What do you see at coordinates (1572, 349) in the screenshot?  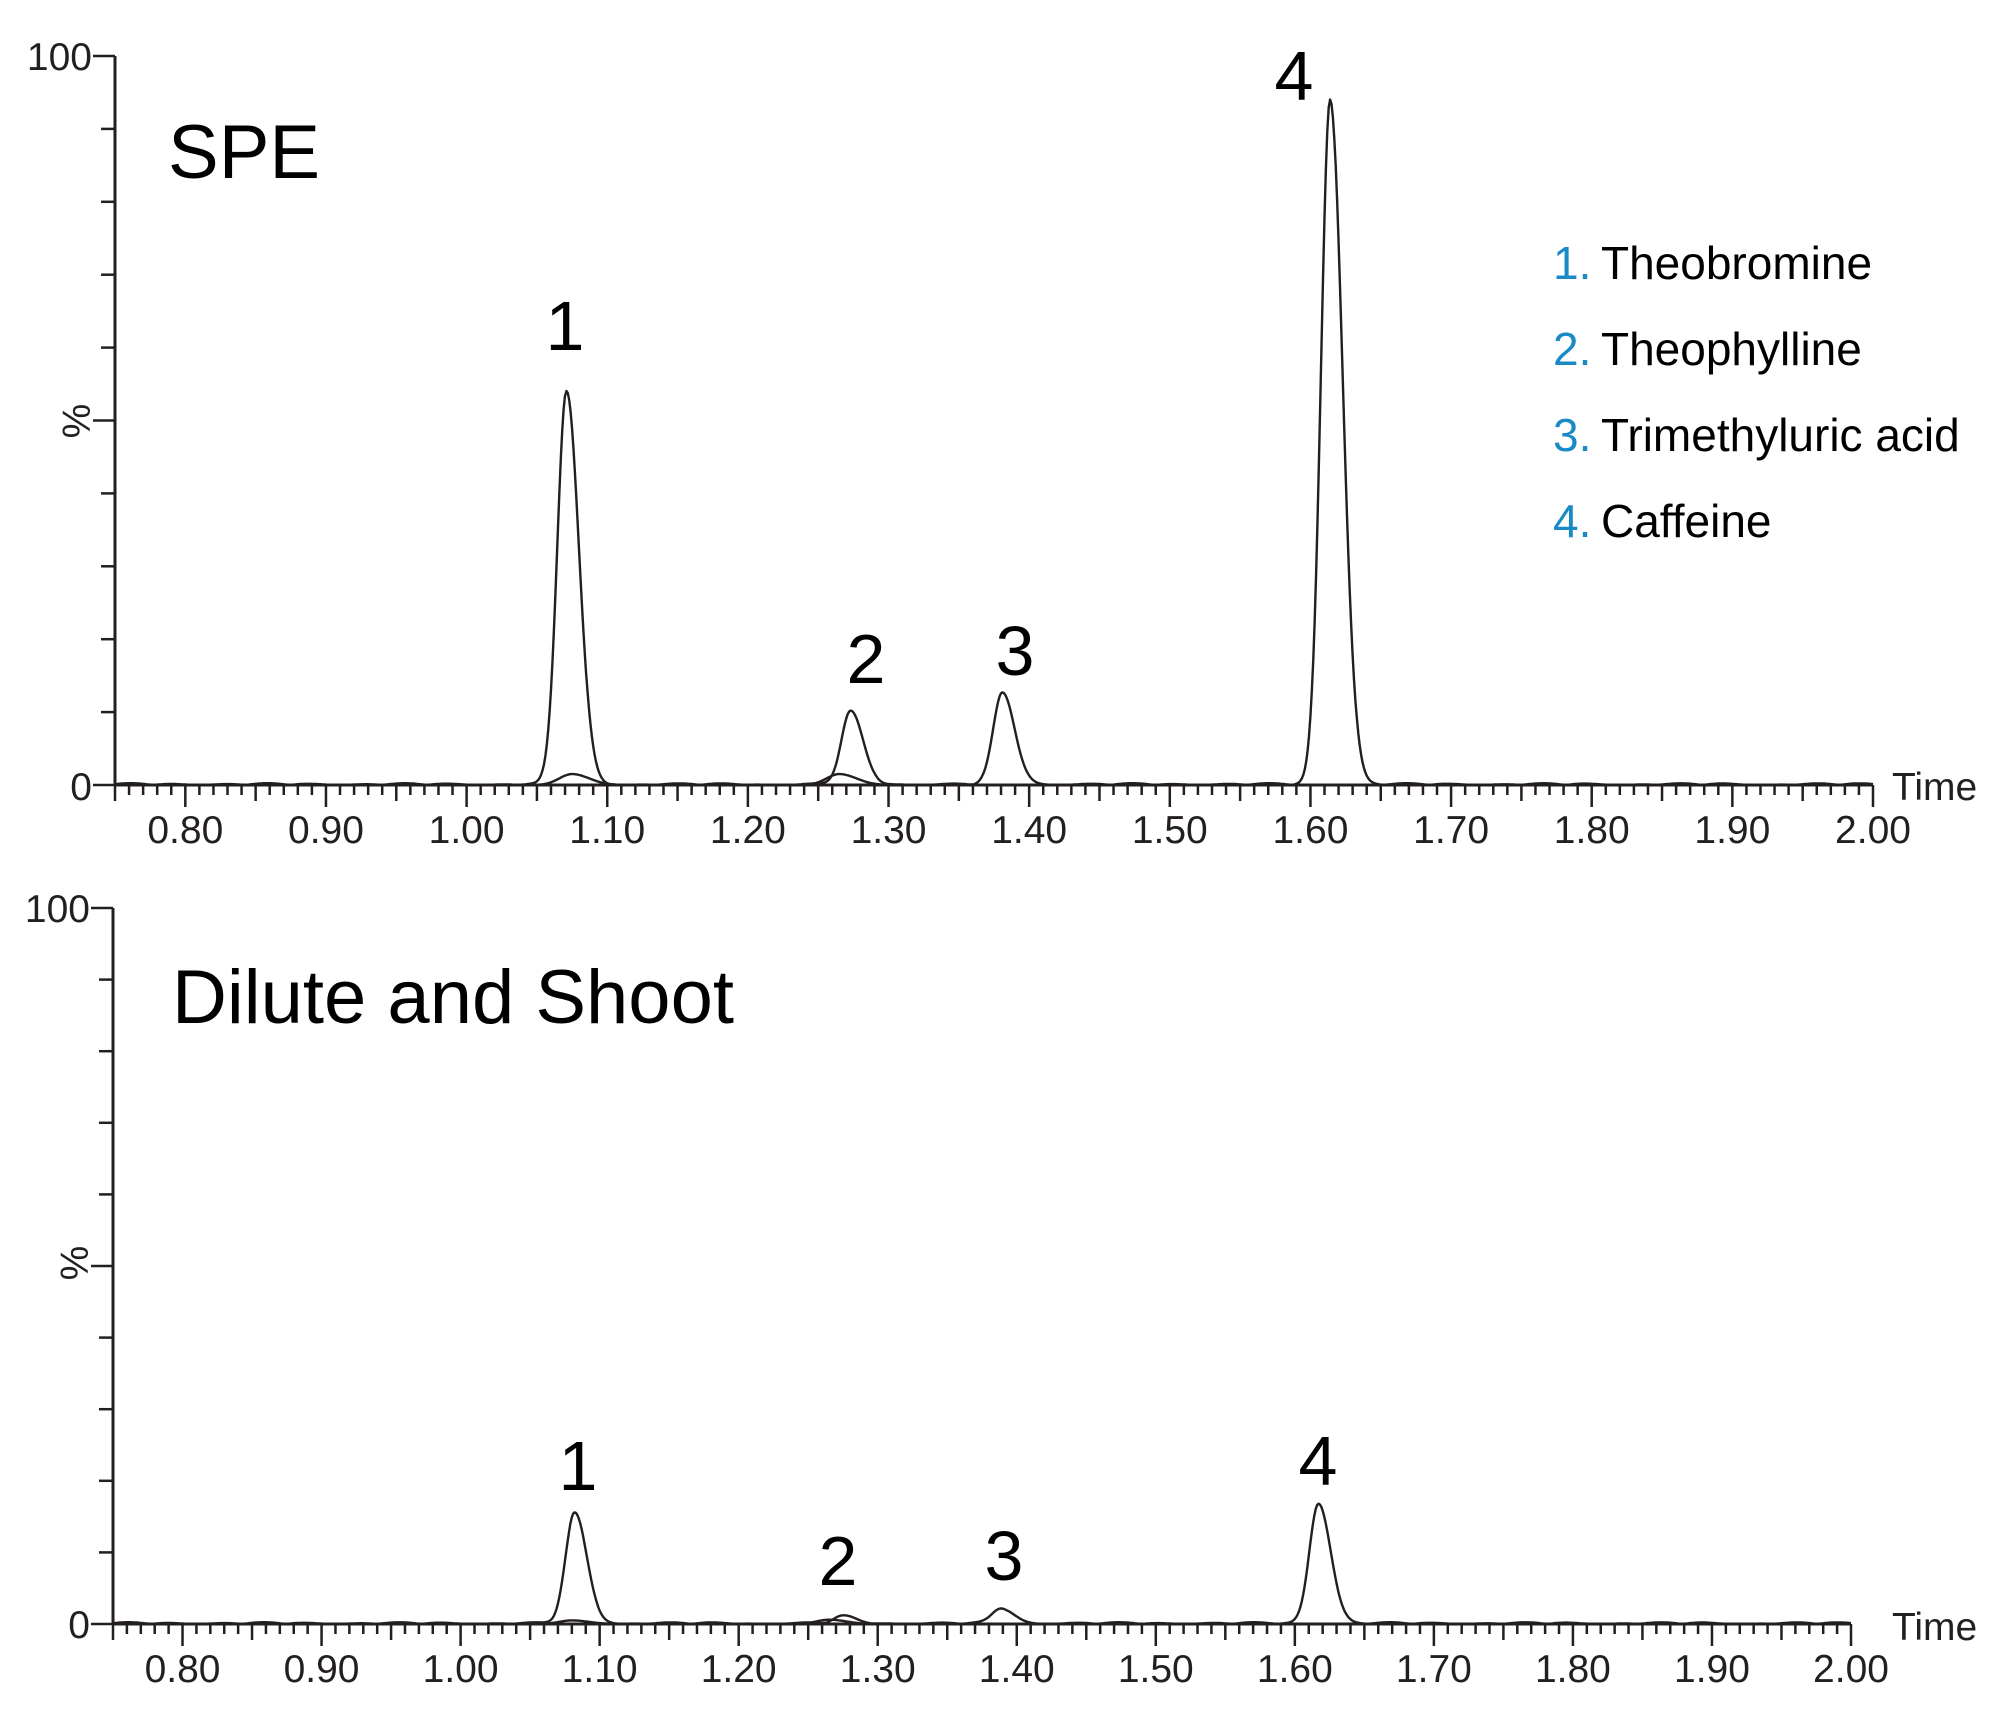 I see `legend-number: 2.` at bounding box center [1572, 349].